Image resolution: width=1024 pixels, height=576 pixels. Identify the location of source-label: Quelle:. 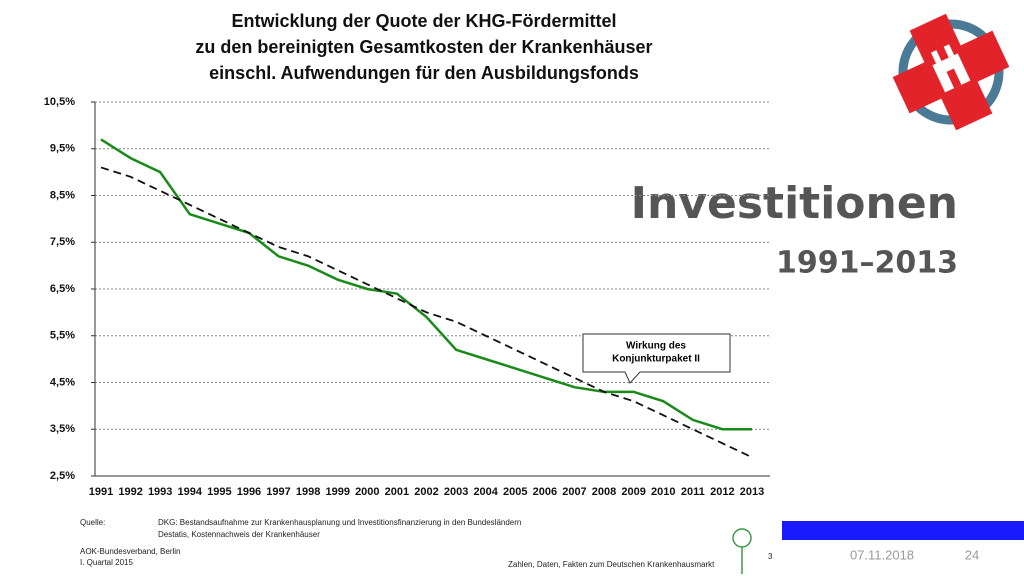
(92, 522).